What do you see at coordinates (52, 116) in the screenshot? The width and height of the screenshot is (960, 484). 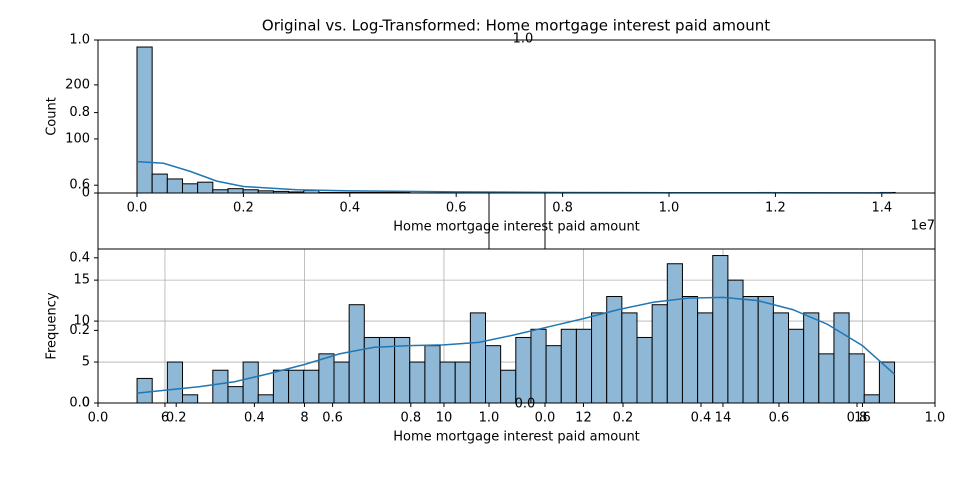 I see `y-axis-label: Count` at bounding box center [52, 116].